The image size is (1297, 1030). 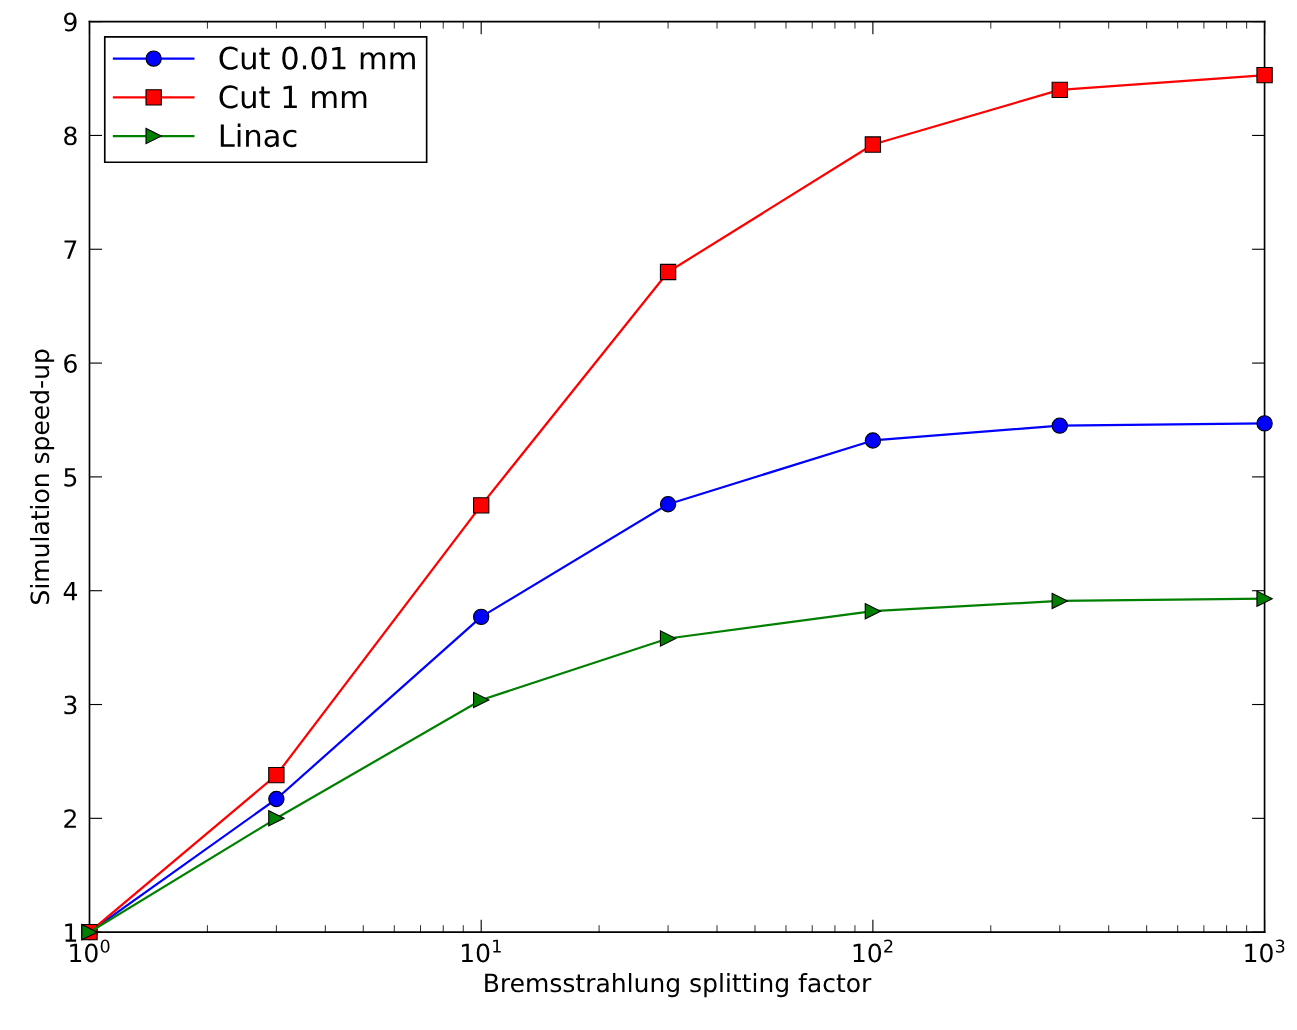 I want to click on x-tick-label: 10$^{3}$, so click(x=1265, y=951).